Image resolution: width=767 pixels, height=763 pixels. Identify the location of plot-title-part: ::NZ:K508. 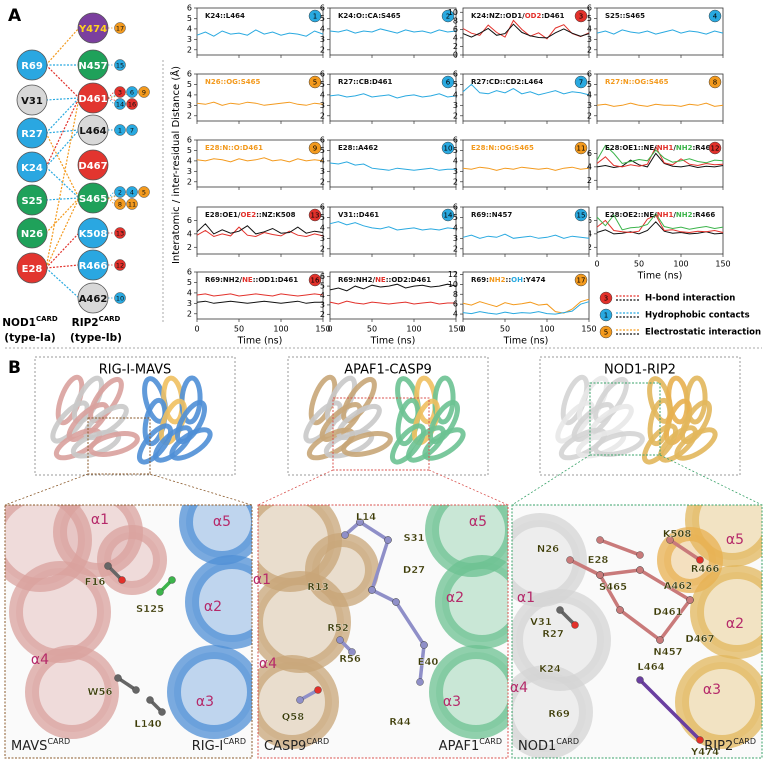
(275, 215).